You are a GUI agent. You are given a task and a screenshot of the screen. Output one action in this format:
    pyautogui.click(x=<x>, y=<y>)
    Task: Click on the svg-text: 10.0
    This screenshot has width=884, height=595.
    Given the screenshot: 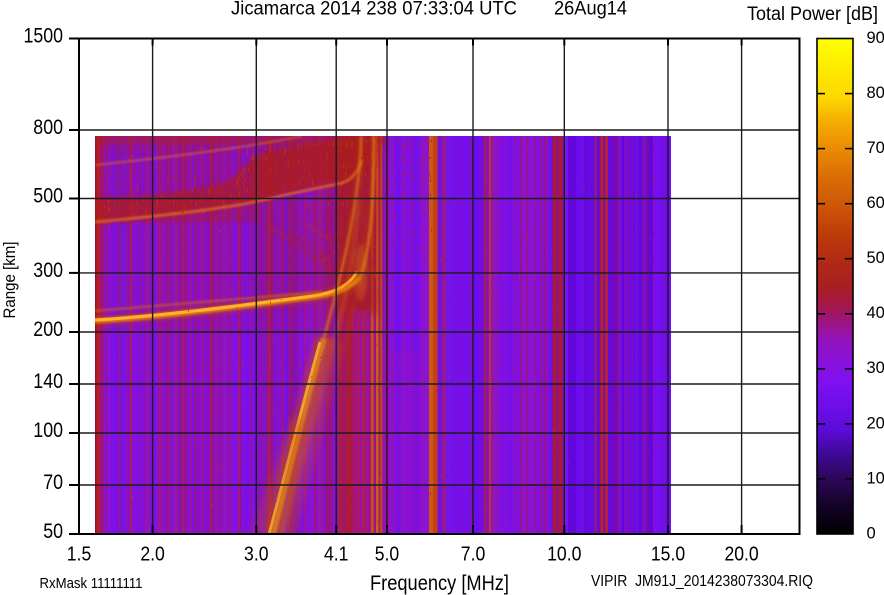 What is the action you would take?
    pyautogui.click(x=564, y=555)
    